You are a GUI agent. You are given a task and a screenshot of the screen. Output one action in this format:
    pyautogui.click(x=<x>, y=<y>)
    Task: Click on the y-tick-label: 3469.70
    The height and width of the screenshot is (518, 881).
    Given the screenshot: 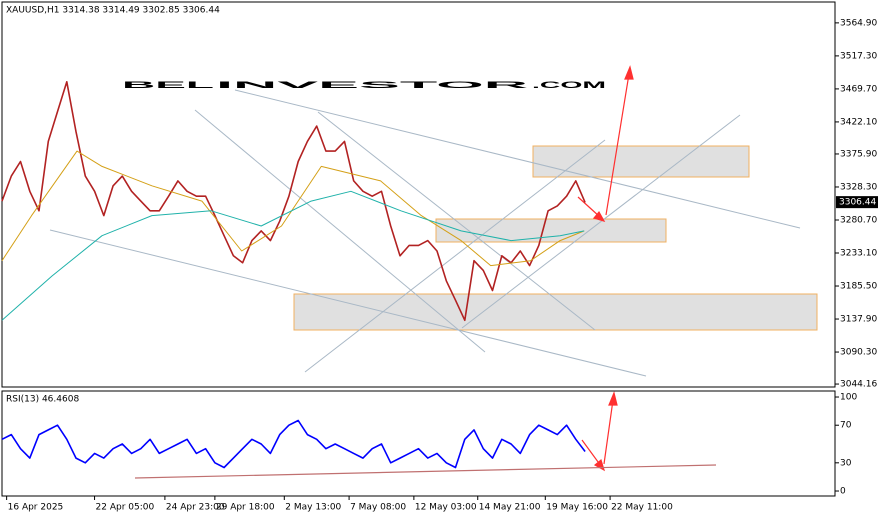 What is the action you would take?
    pyautogui.click(x=858, y=89)
    